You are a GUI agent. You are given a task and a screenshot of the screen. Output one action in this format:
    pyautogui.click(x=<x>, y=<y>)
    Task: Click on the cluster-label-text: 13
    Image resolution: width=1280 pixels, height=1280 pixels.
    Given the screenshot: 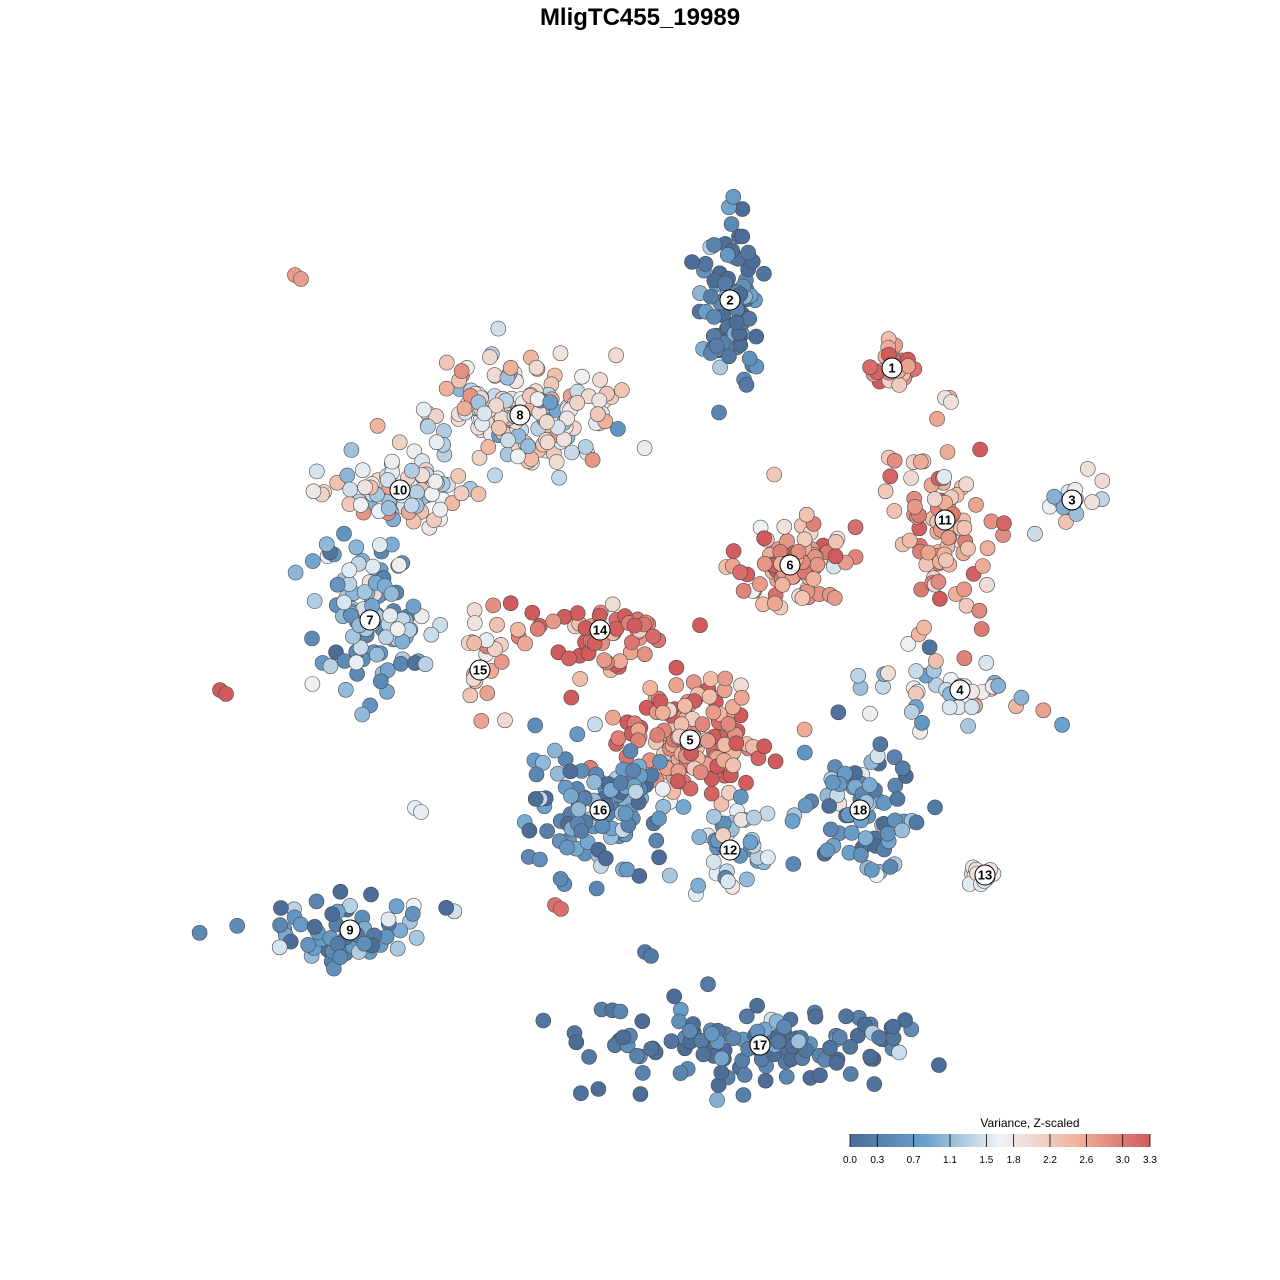 What is the action you would take?
    pyautogui.click(x=985, y=875)
    